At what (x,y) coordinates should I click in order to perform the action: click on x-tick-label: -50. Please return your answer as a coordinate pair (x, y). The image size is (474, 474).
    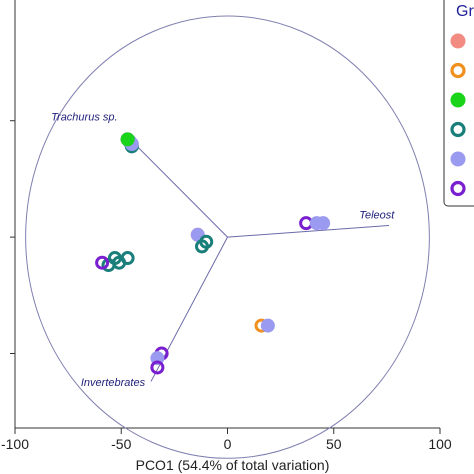
    Looking at the image, I should click on (121, 444).